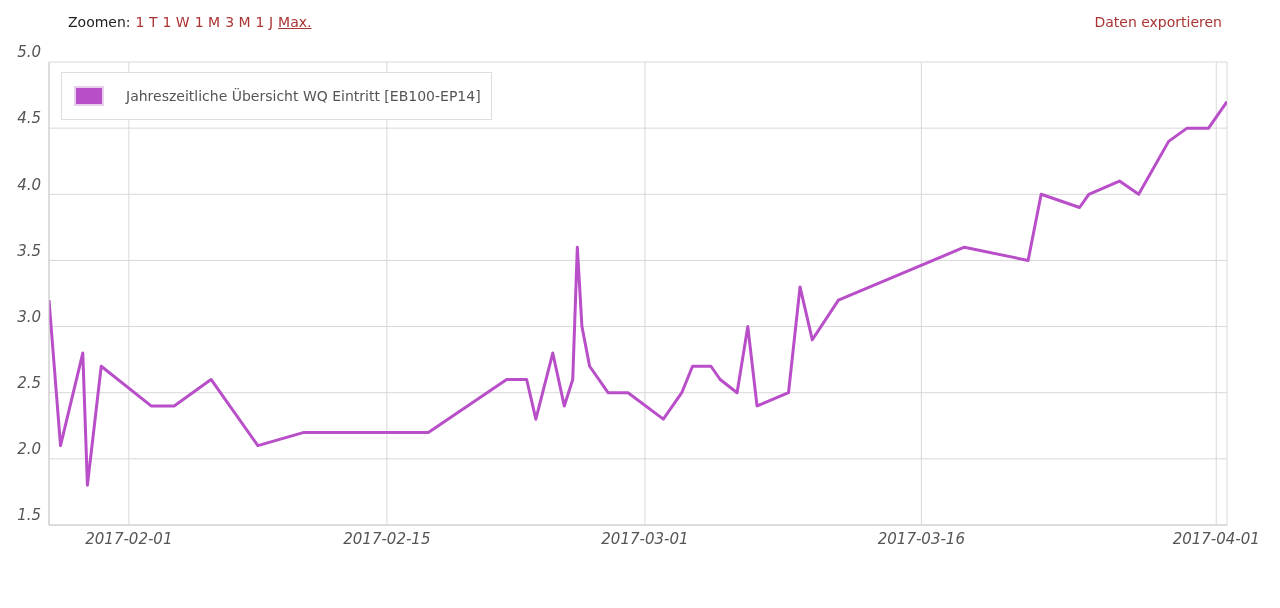  I want to click on text: 1 M, so click(207, 22).